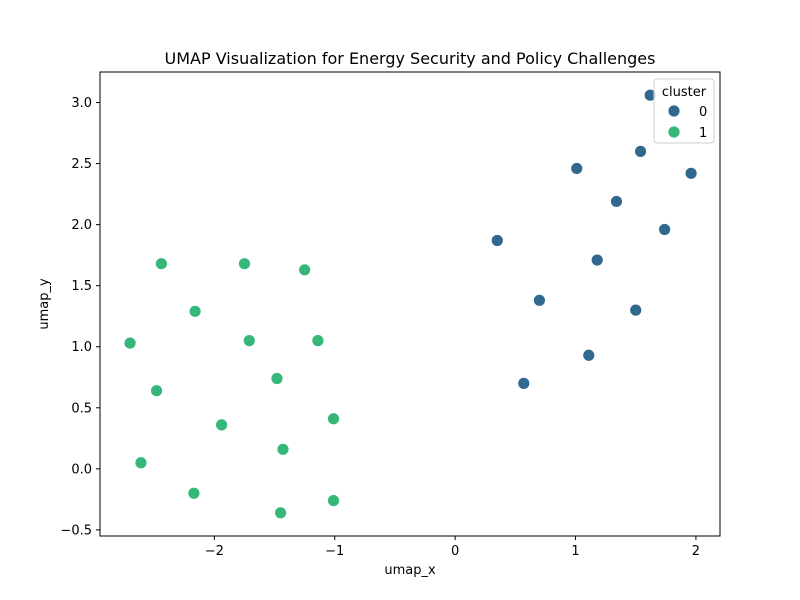 The image size is (800, 600). Describe the element at coordinates (44, 304) in the screenshot. I see `y-axis-label: umap_y` at that location.